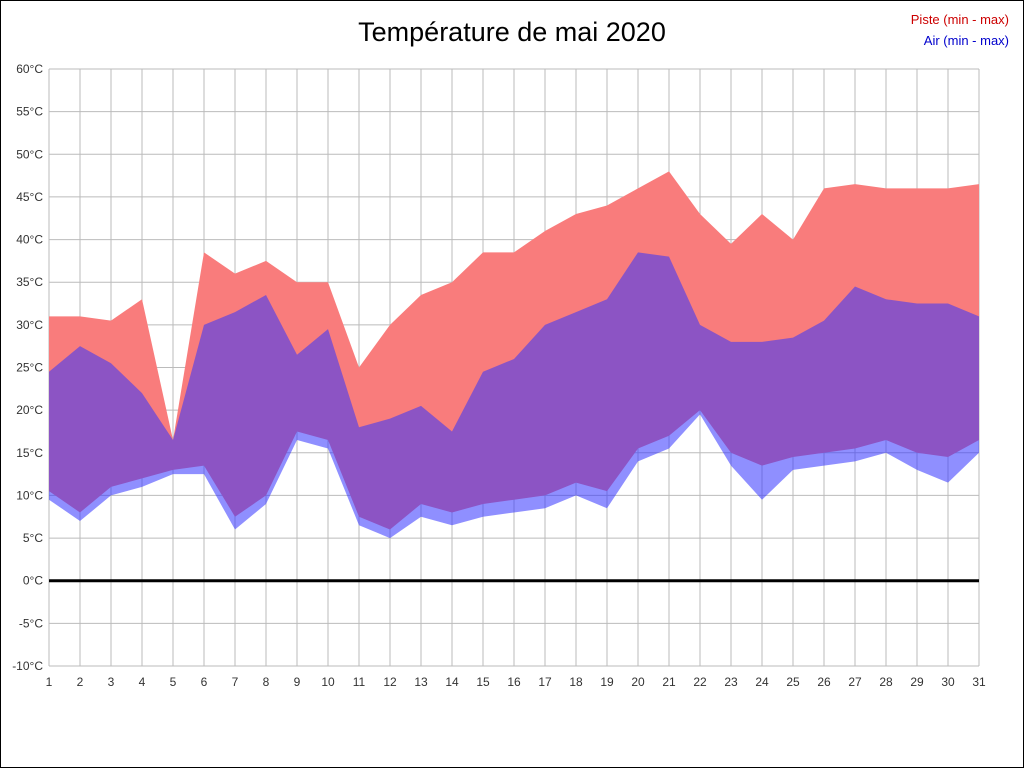 This screenshot has width=1024, height=769. Describe the element at coordinates (638, 682) in the screenshot. I see `svg-text: 20` at that location.